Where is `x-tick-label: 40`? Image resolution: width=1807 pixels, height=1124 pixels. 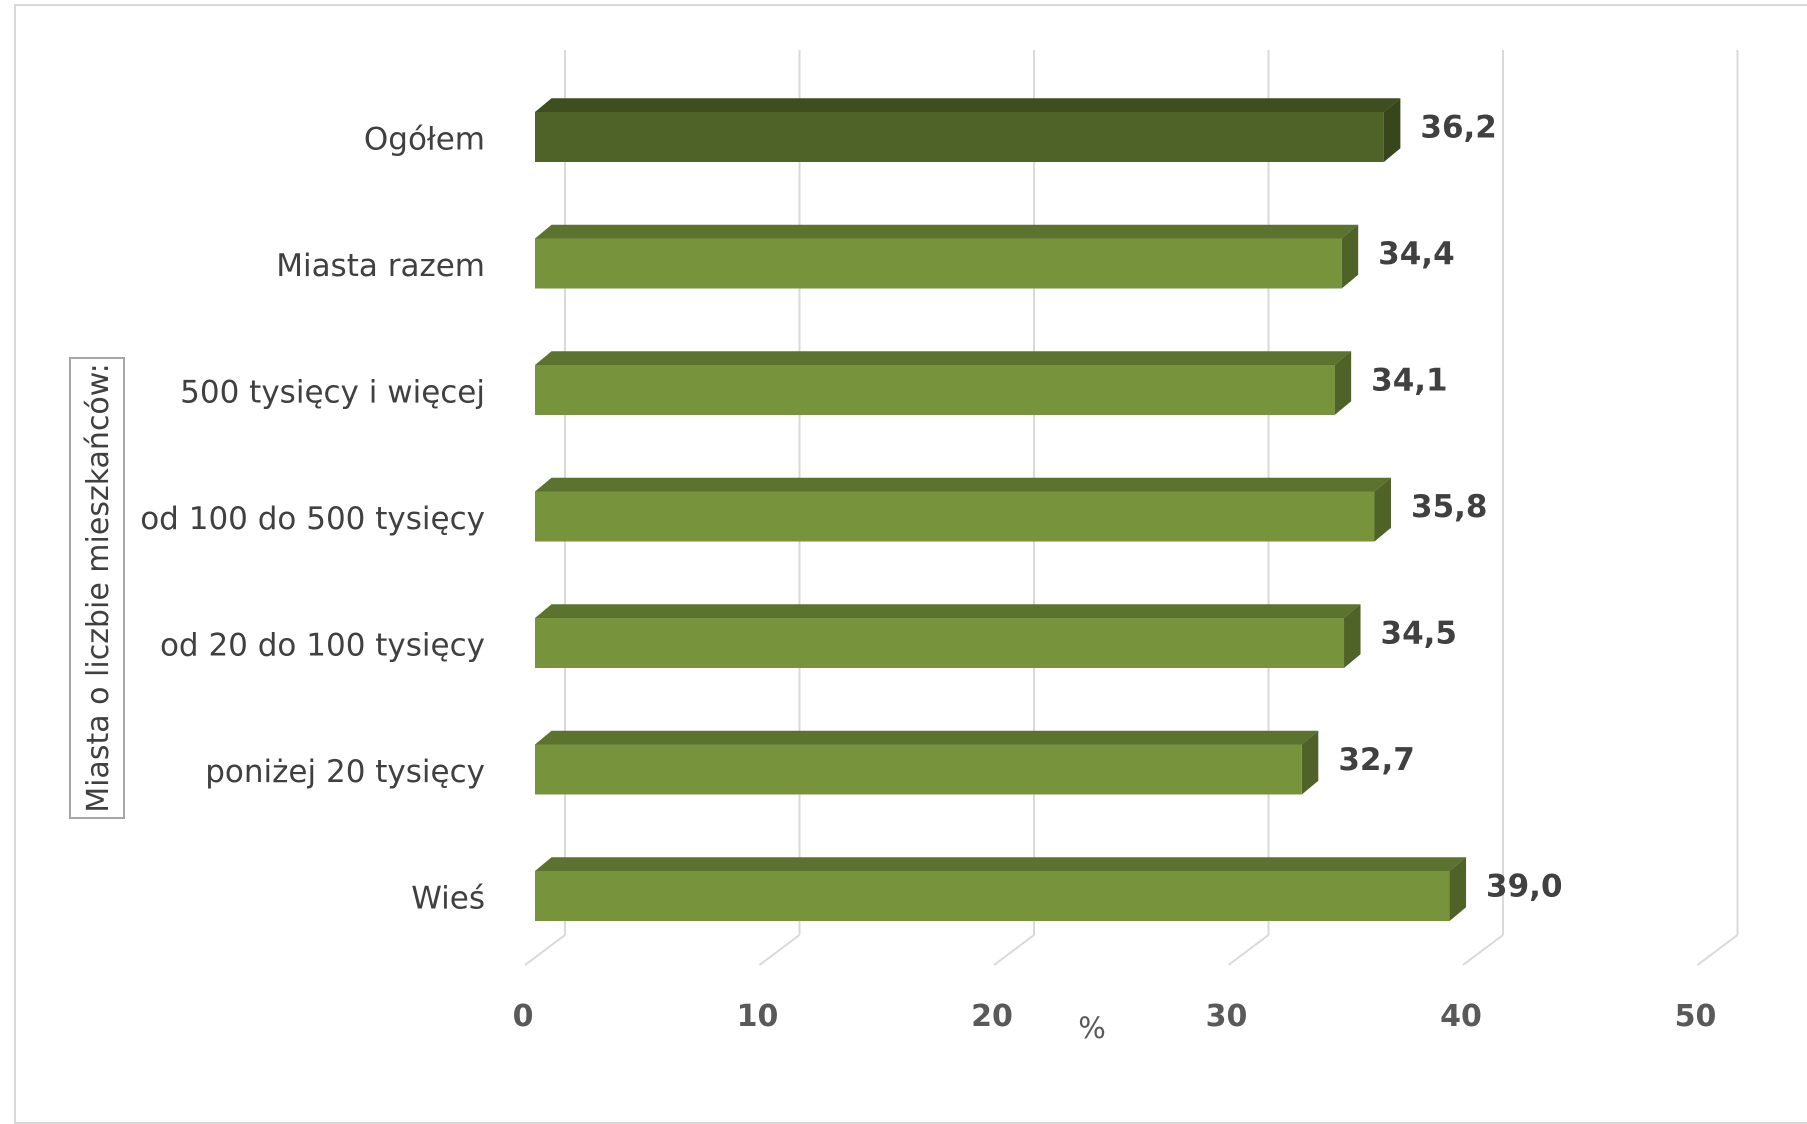
x-tick-label: 40 is located at coordinates (1461, 1016).